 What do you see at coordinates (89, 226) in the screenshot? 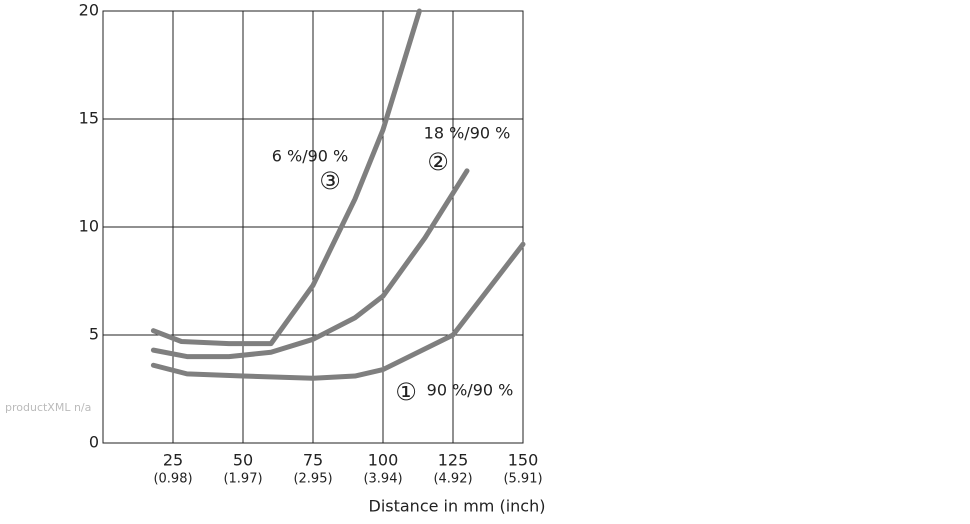
I see `y-tick-label: 10` at bounding box center [89, 226].